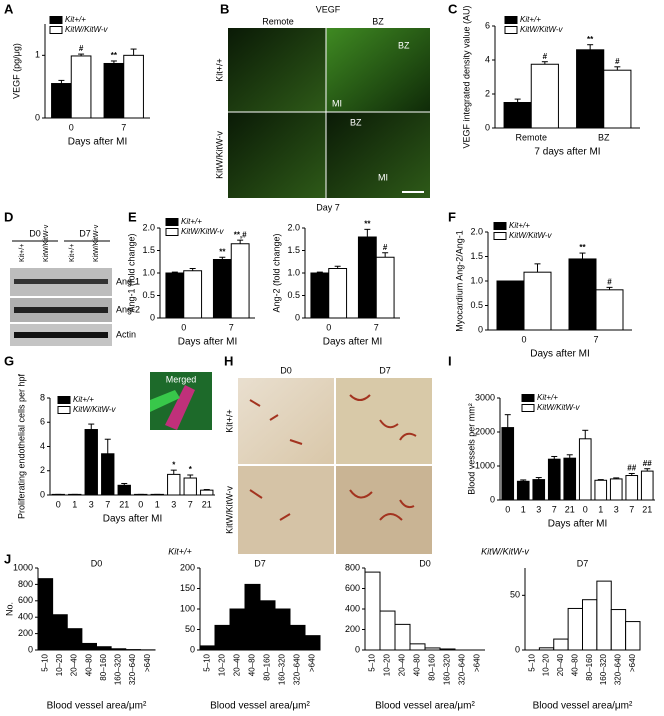 The width and height of the screenshot is (664, 716). Describe the element at coordinates (148, 227) in the screenshot. I see `y-tick-label: 2.0` at that location.